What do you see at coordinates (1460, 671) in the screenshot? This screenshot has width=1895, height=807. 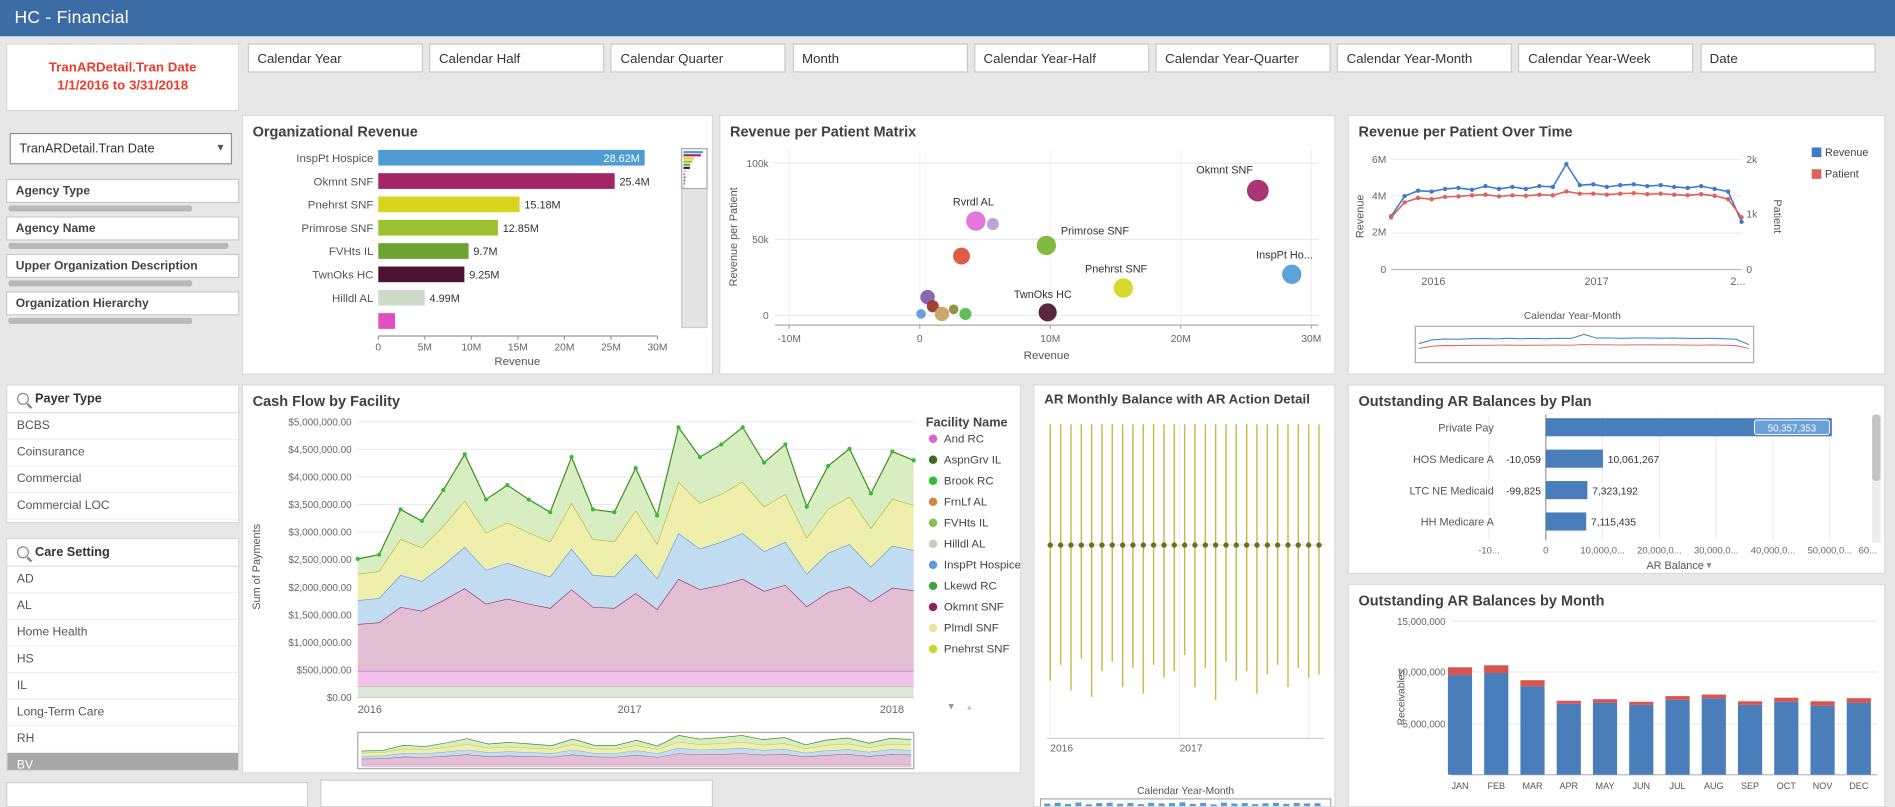 I see `bar-top-jan` at bounding box center [1460, 671].